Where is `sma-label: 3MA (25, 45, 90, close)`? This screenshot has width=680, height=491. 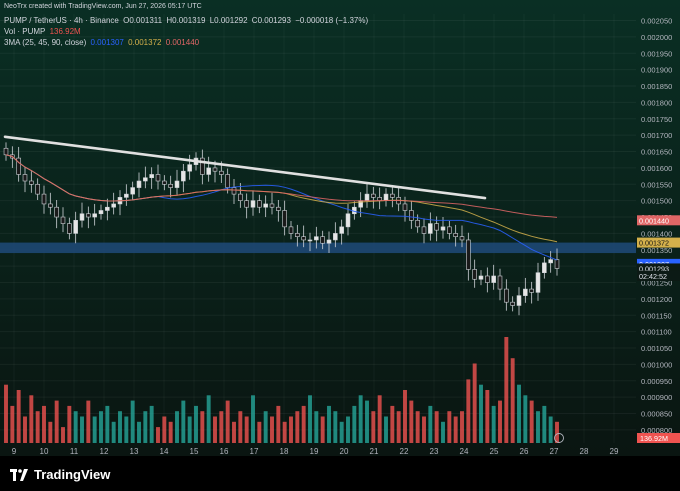
sma-label: 3MA (25, 45, 90, close) is located at coordinates (45, 42).